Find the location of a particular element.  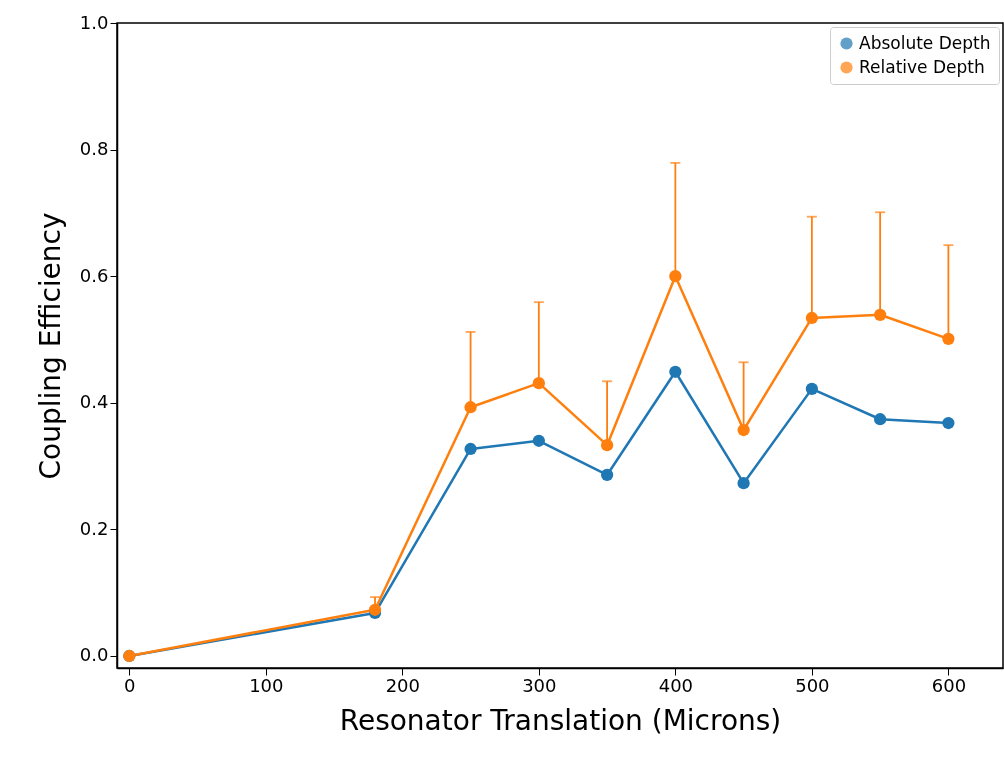

x-tick-label: 500 is located at coordinates (812, 685).